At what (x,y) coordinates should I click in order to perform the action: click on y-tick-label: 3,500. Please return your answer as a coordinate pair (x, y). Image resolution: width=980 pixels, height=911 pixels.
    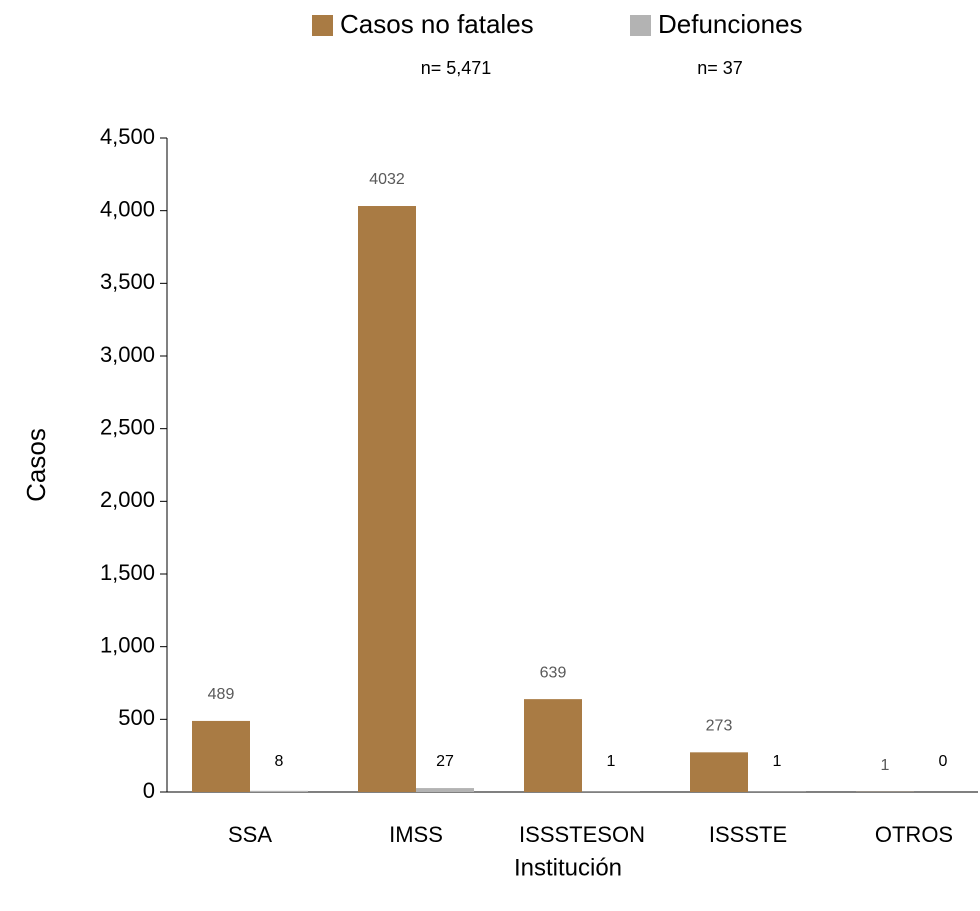
    Looking at the image, I should click on (127, 281).